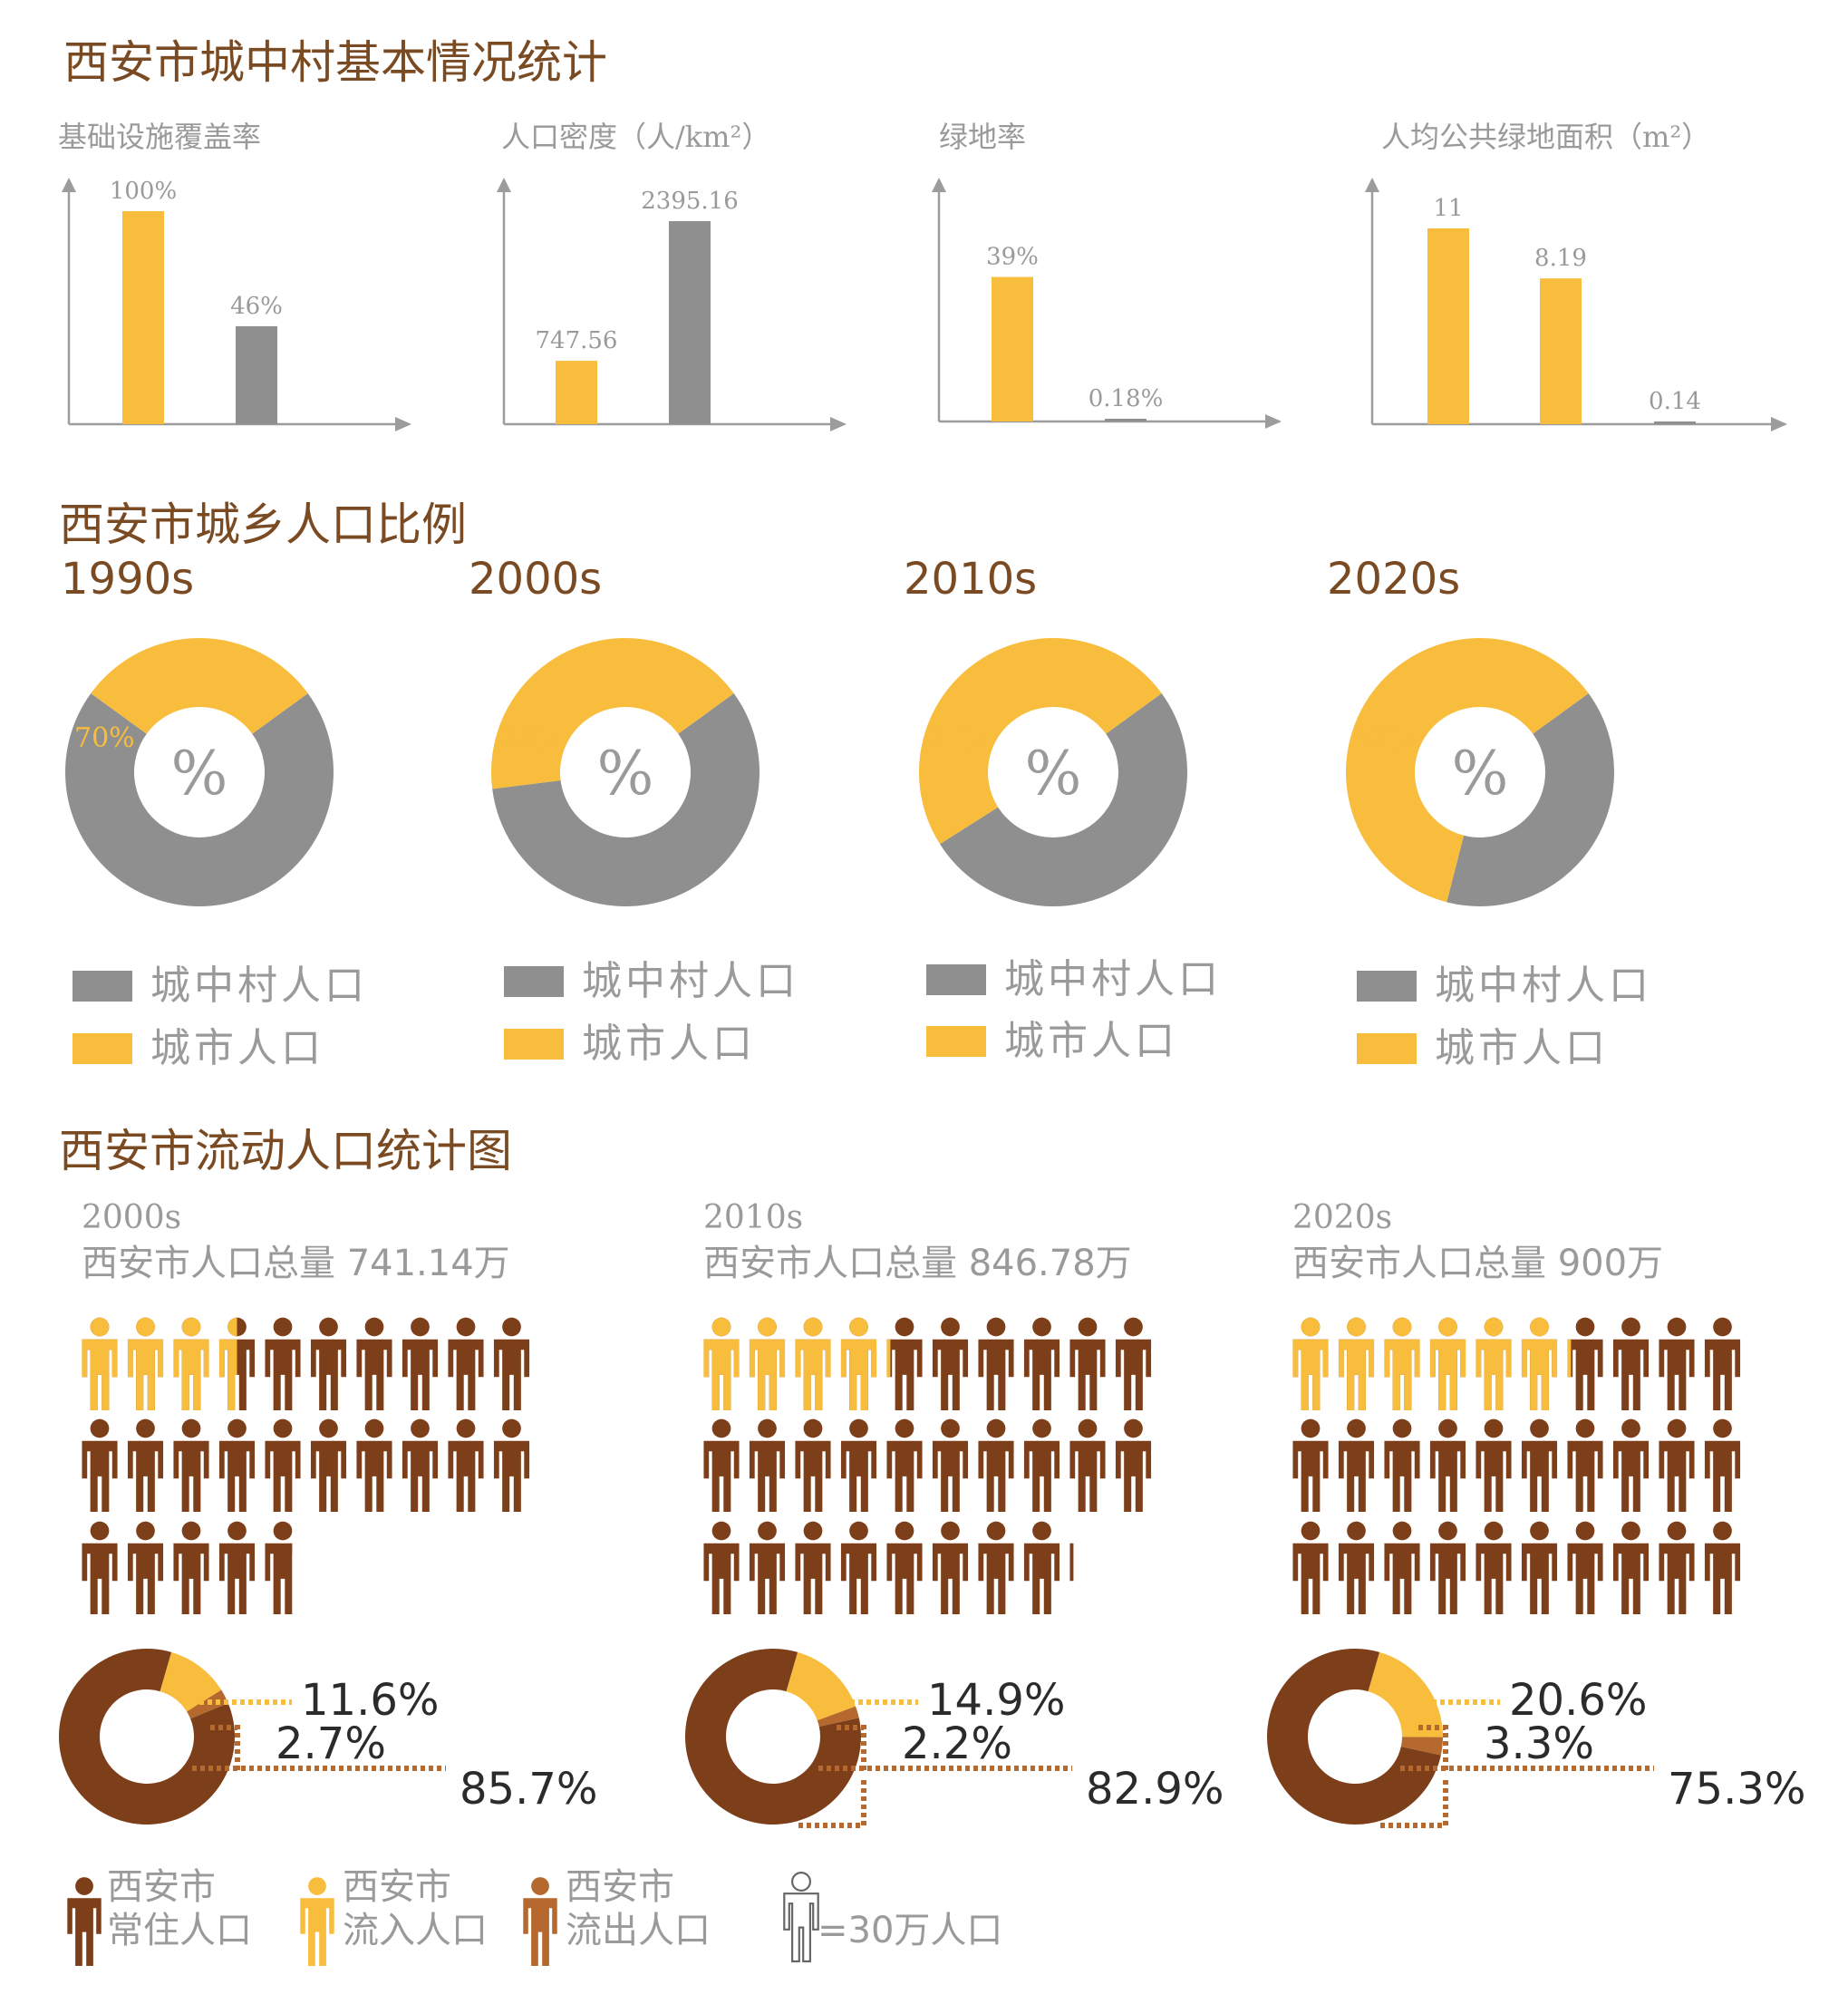 This screenshot has width=1848, height=1994. What do you see at coordinates (1126, 398) in the screenshot?
I see `bar-value-label: 0.18%` at bounding box center [1126, 398].